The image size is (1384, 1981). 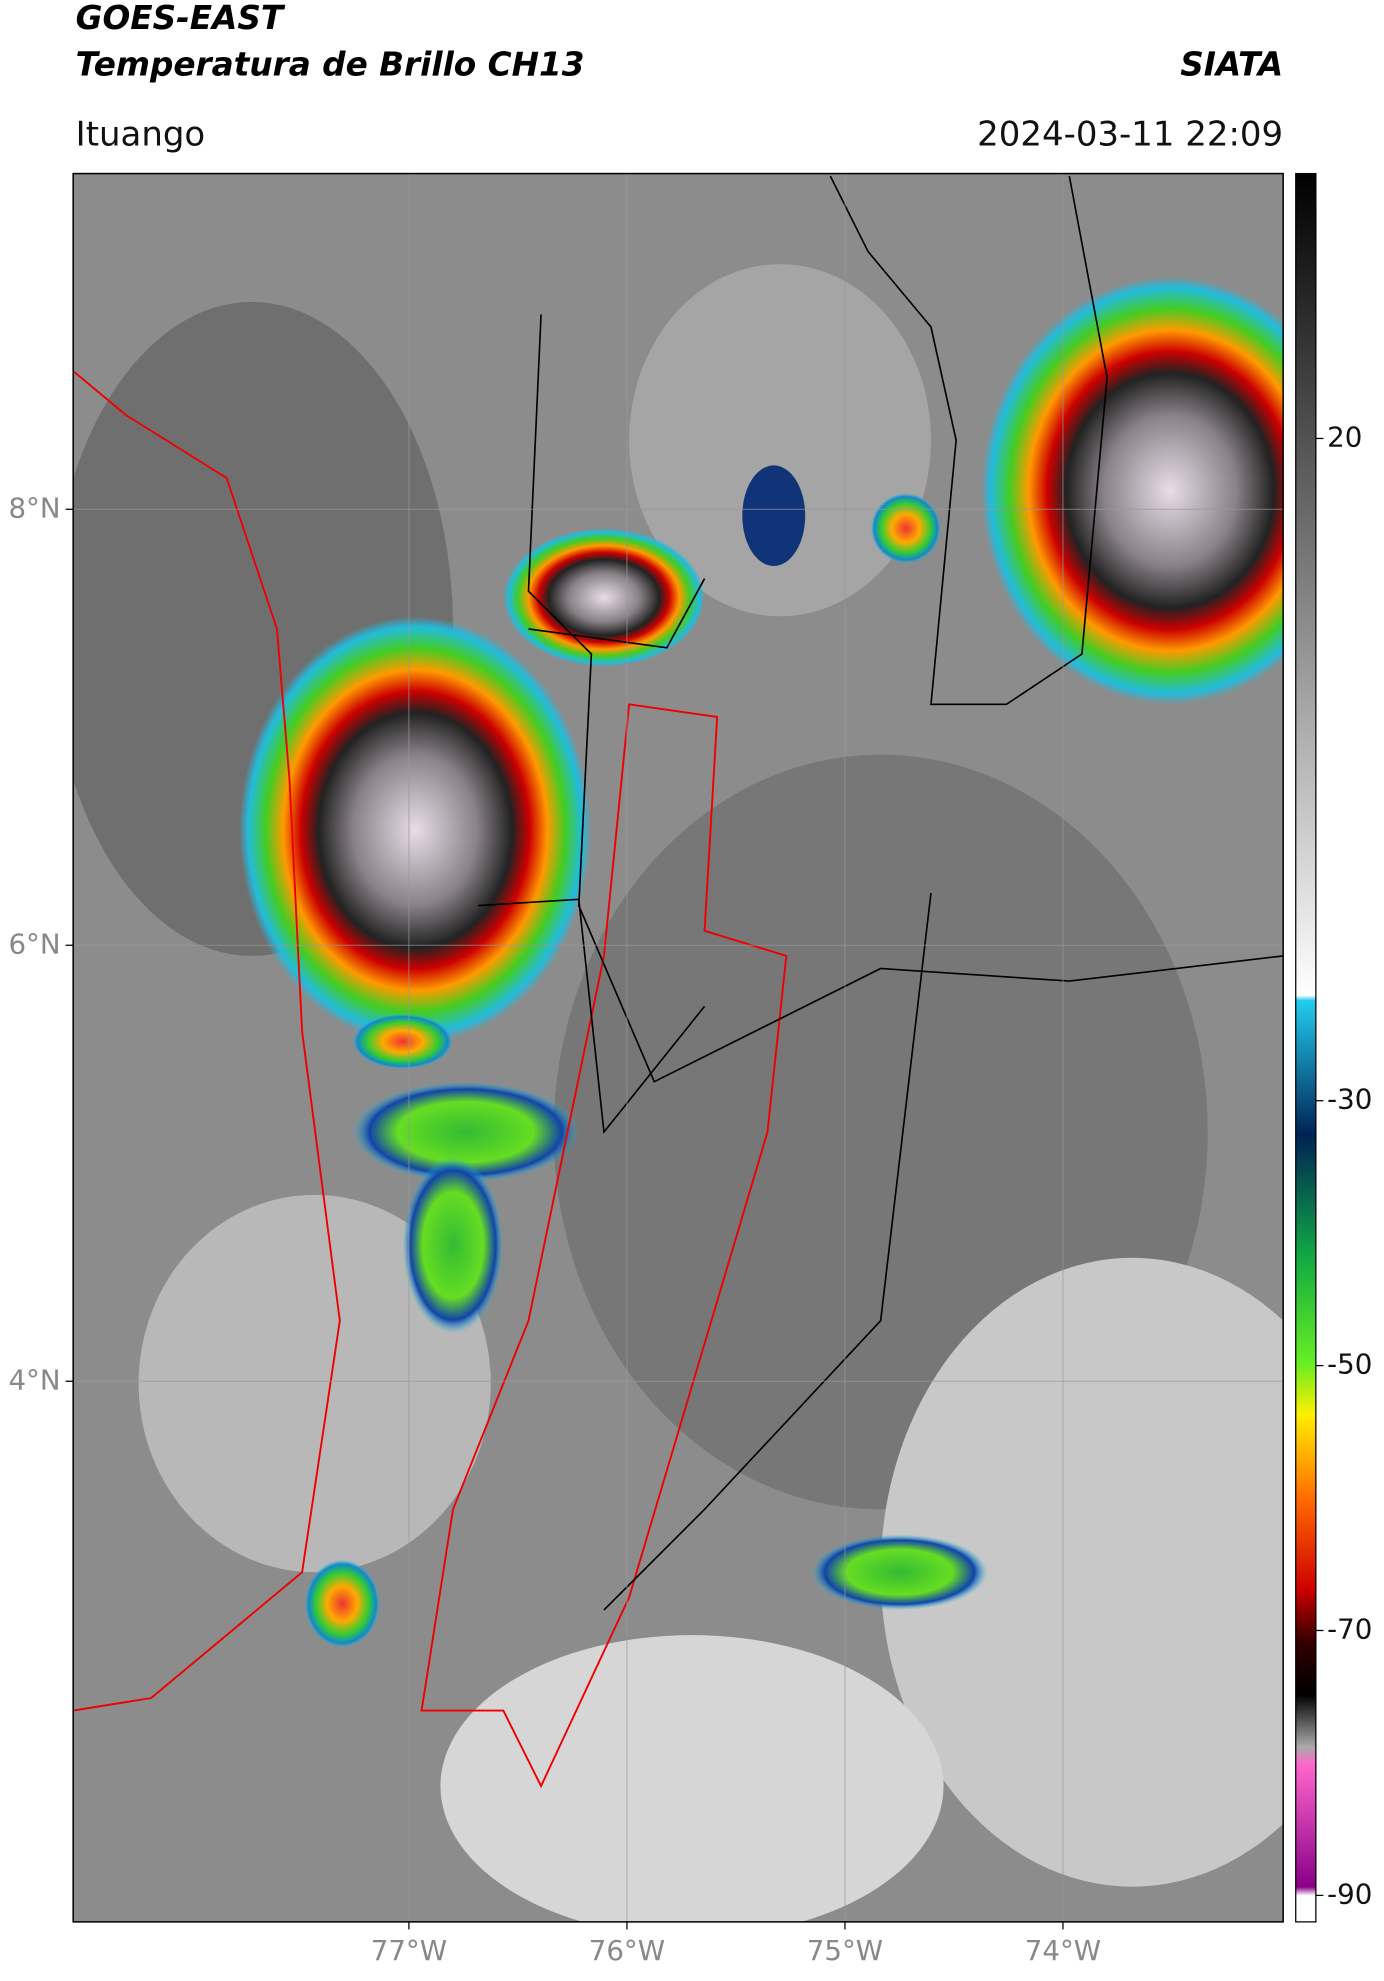 I want to click on colorbar-tick-label: -50, so click(x=1349, y=1364).